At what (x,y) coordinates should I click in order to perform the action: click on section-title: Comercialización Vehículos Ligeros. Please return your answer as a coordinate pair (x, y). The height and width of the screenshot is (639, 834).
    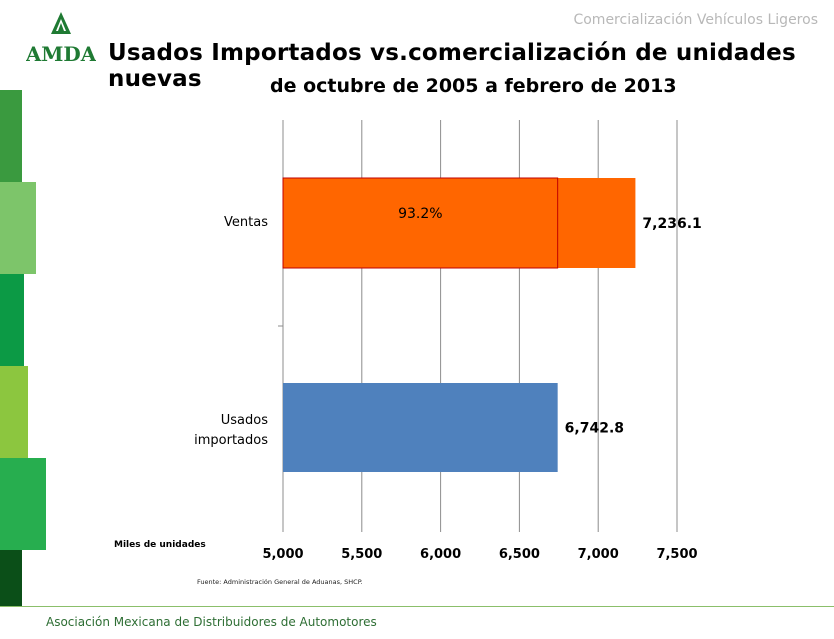
    Looking at the image, I should click on (695, 20).